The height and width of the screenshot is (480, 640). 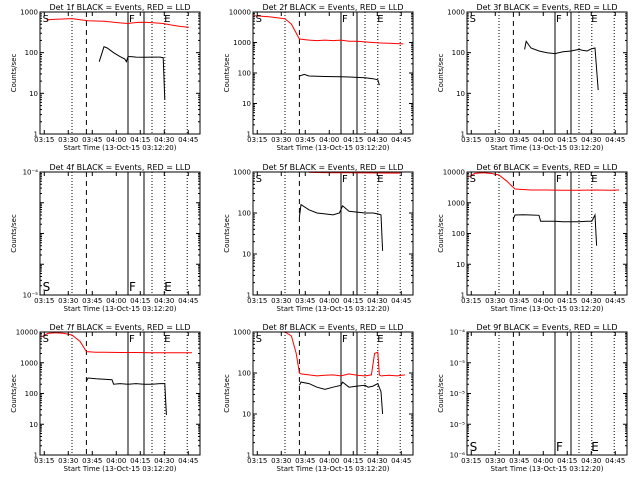 I want to click on panel-title: Det 6f BLACK = Events, RED = LLD, so click(x=546, y=167).